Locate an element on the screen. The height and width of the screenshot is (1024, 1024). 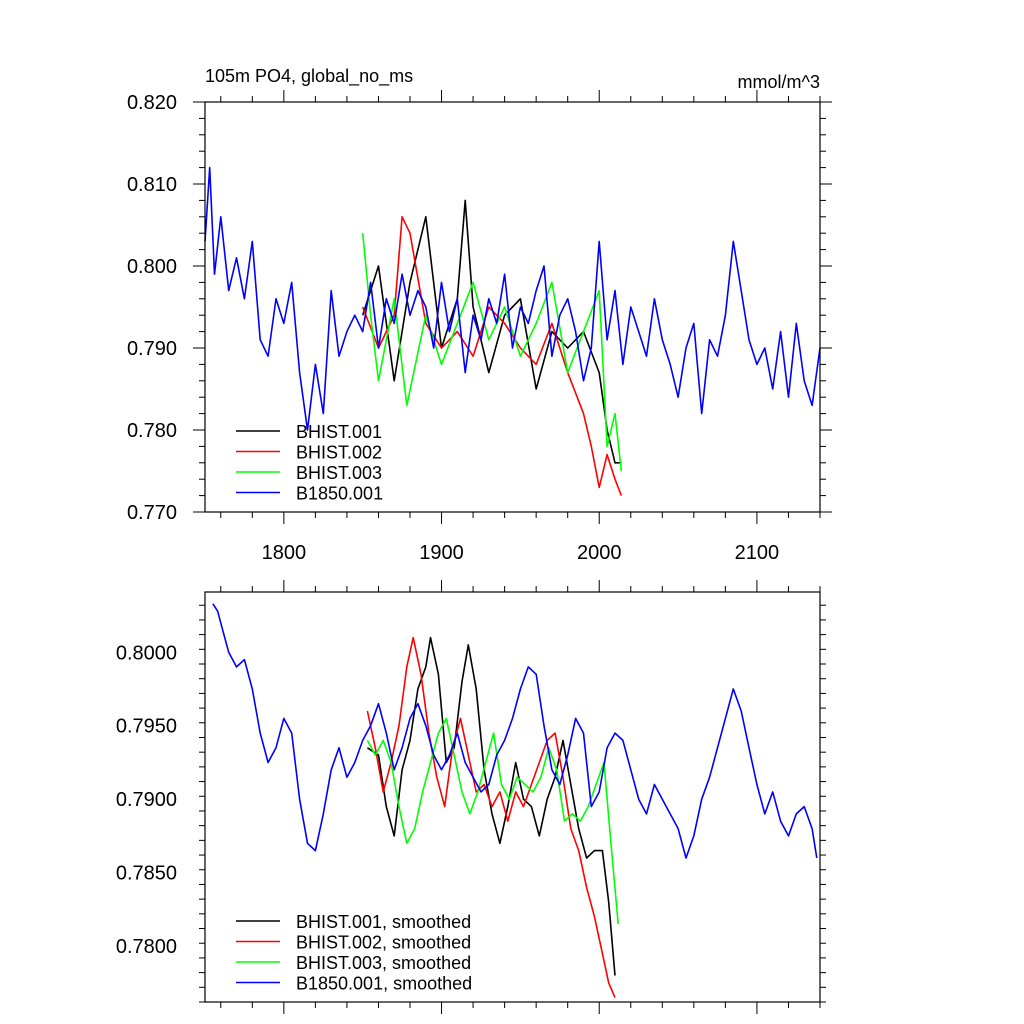
chart-title: 105m PO4, global_no_ms is located at coordinates (309, 76).